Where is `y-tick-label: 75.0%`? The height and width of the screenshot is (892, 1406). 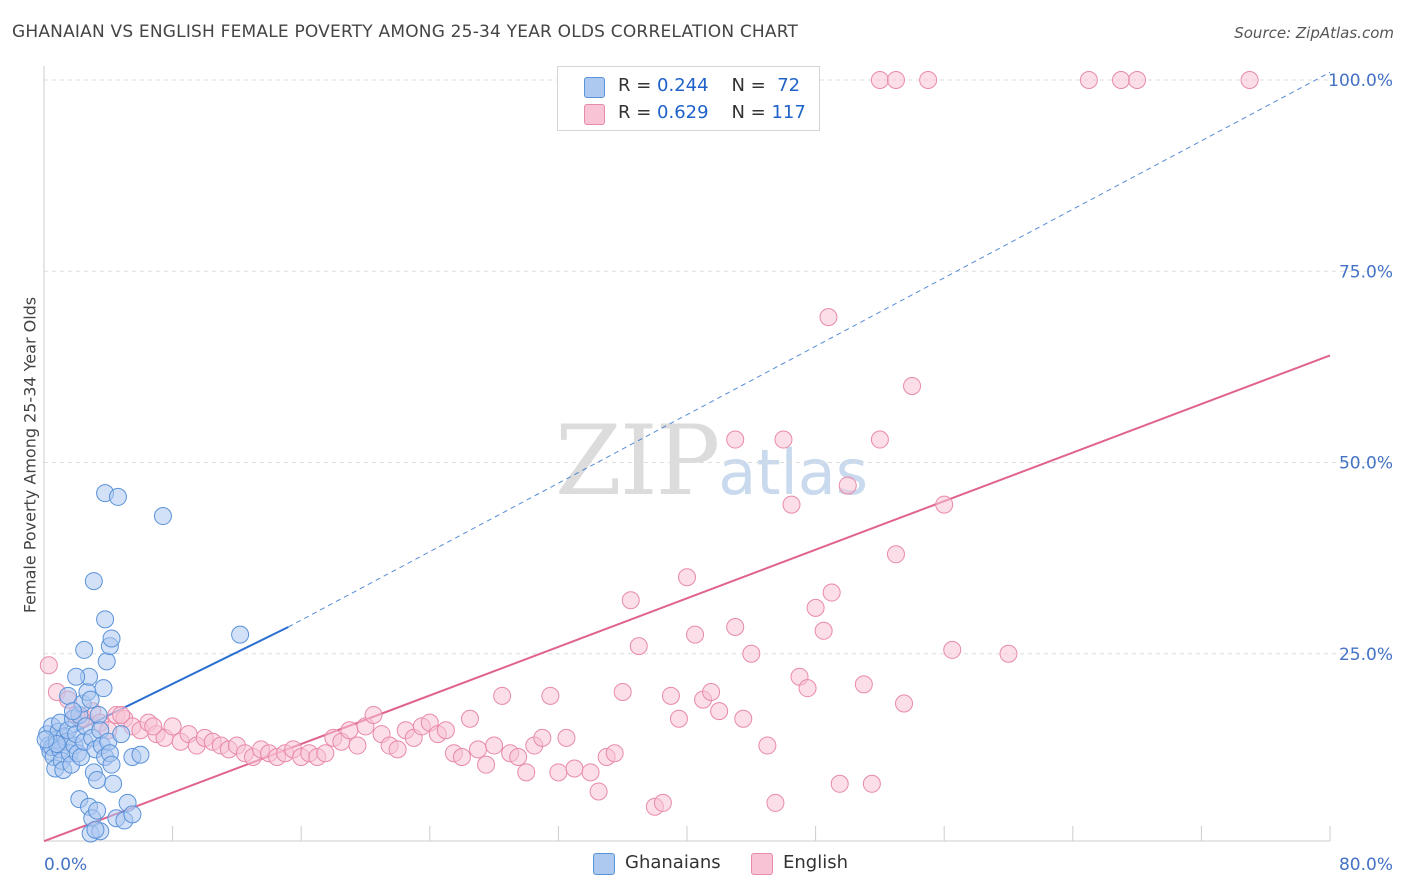
y-tick-label: 75.0% is located at coordinates (1366, 272).